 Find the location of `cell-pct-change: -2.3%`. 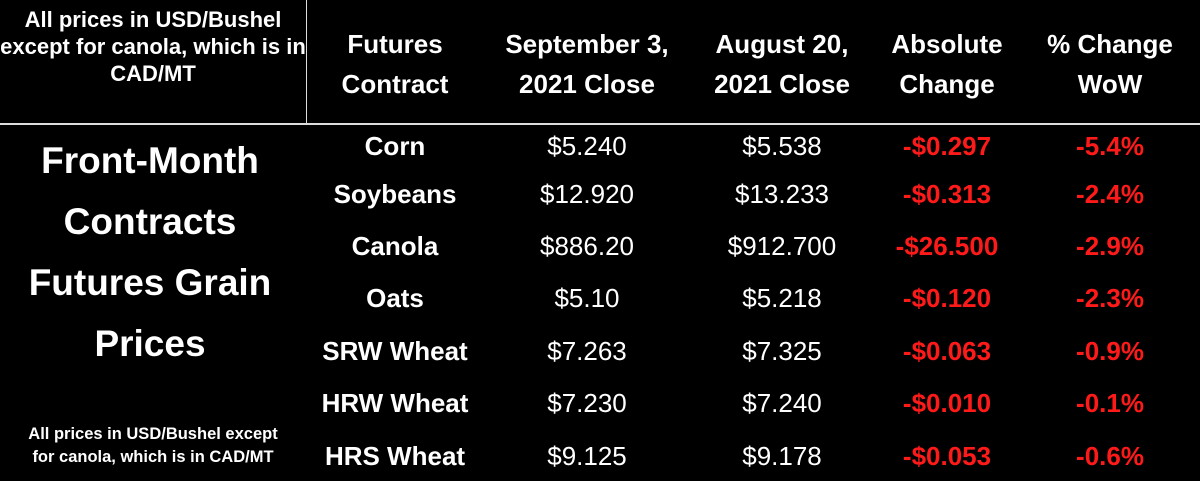

cell-pct-change: -2.3% is located at coordinates (1110, 297).